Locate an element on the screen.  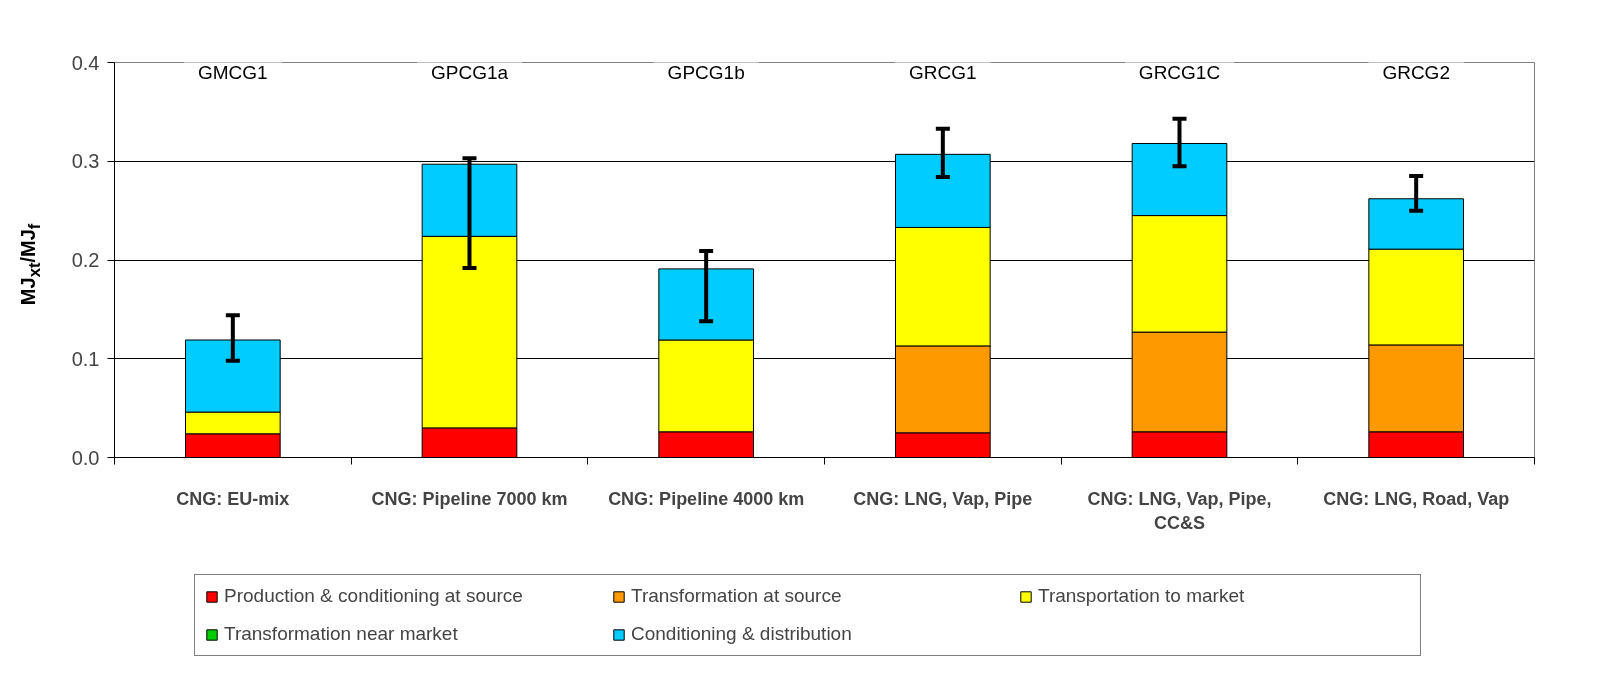
annotation: GMCG1 is located at coordinates (233, 72).